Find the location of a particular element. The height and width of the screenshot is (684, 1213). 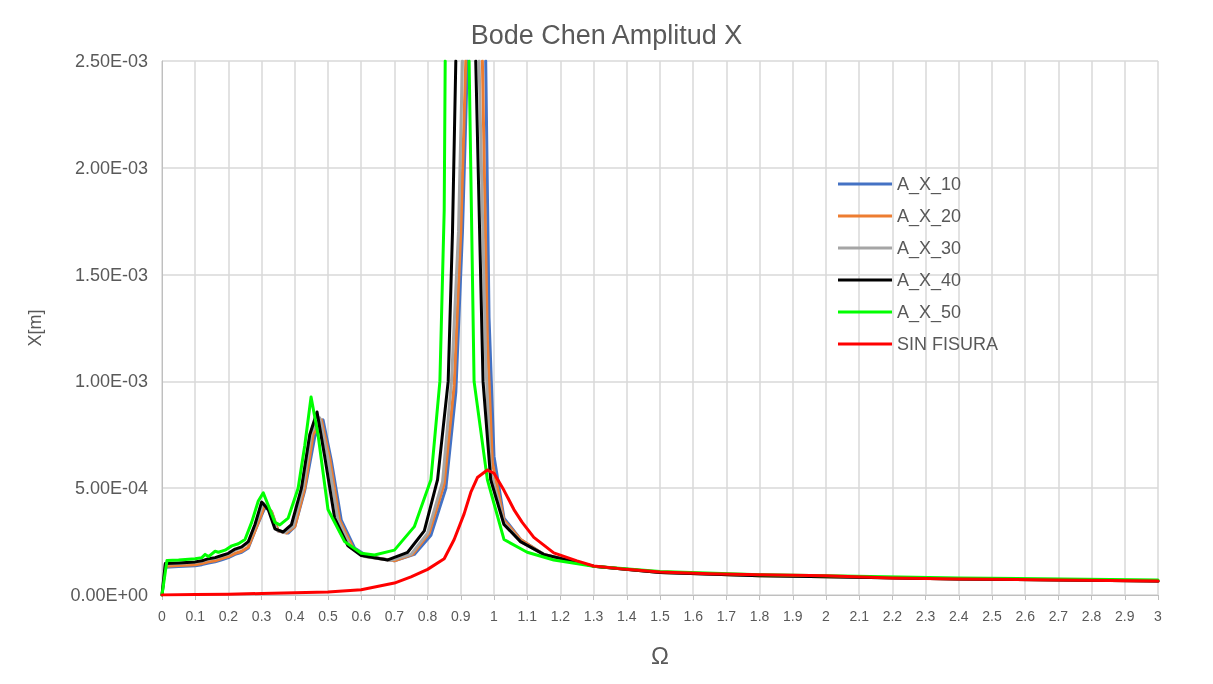

y-tick-label: 5.00E-04 is located at coordinates (111, 488).